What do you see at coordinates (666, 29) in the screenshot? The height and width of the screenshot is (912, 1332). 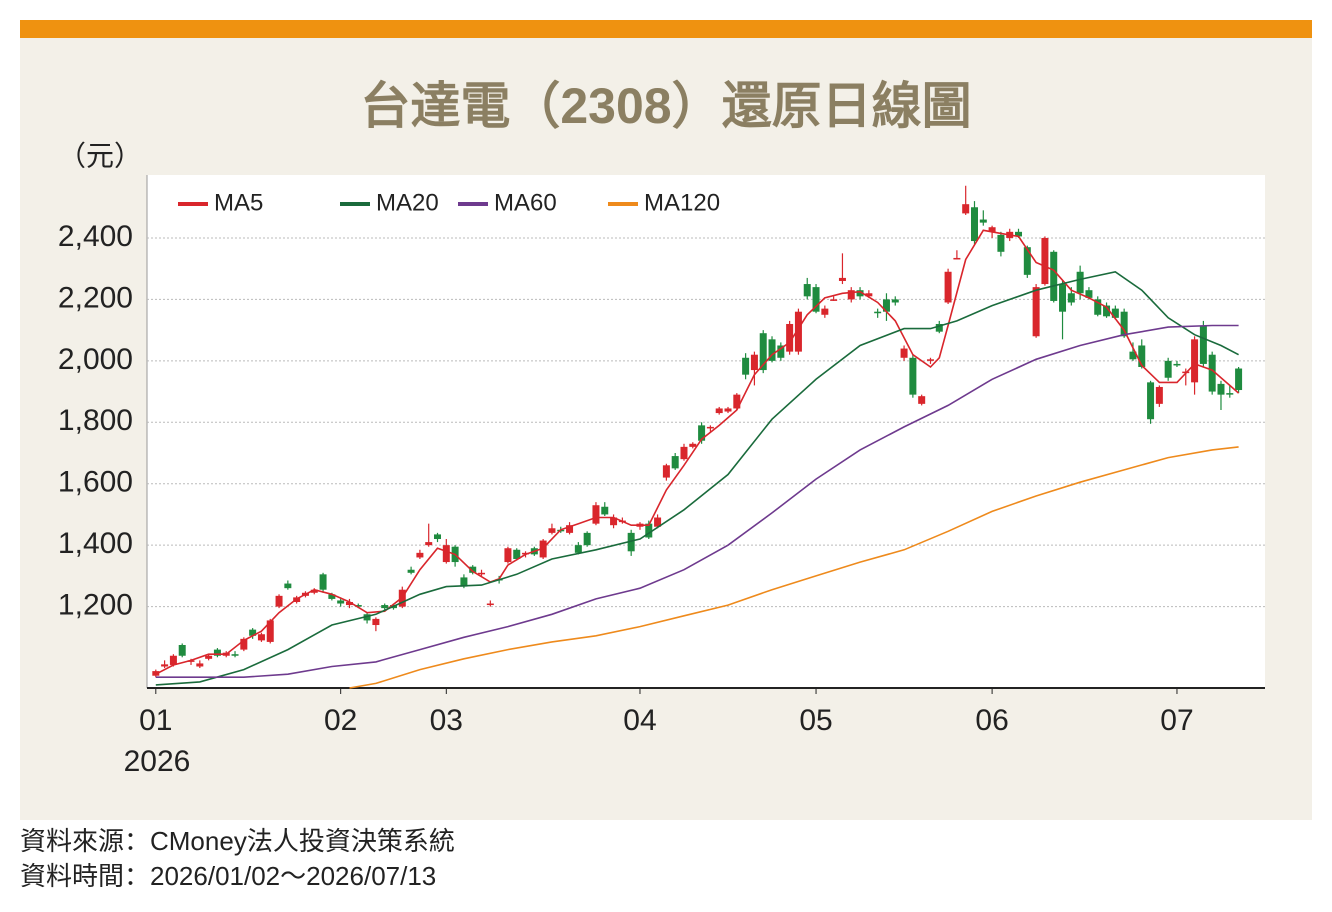 I see `top-bar` at bounding box center [666, 29].